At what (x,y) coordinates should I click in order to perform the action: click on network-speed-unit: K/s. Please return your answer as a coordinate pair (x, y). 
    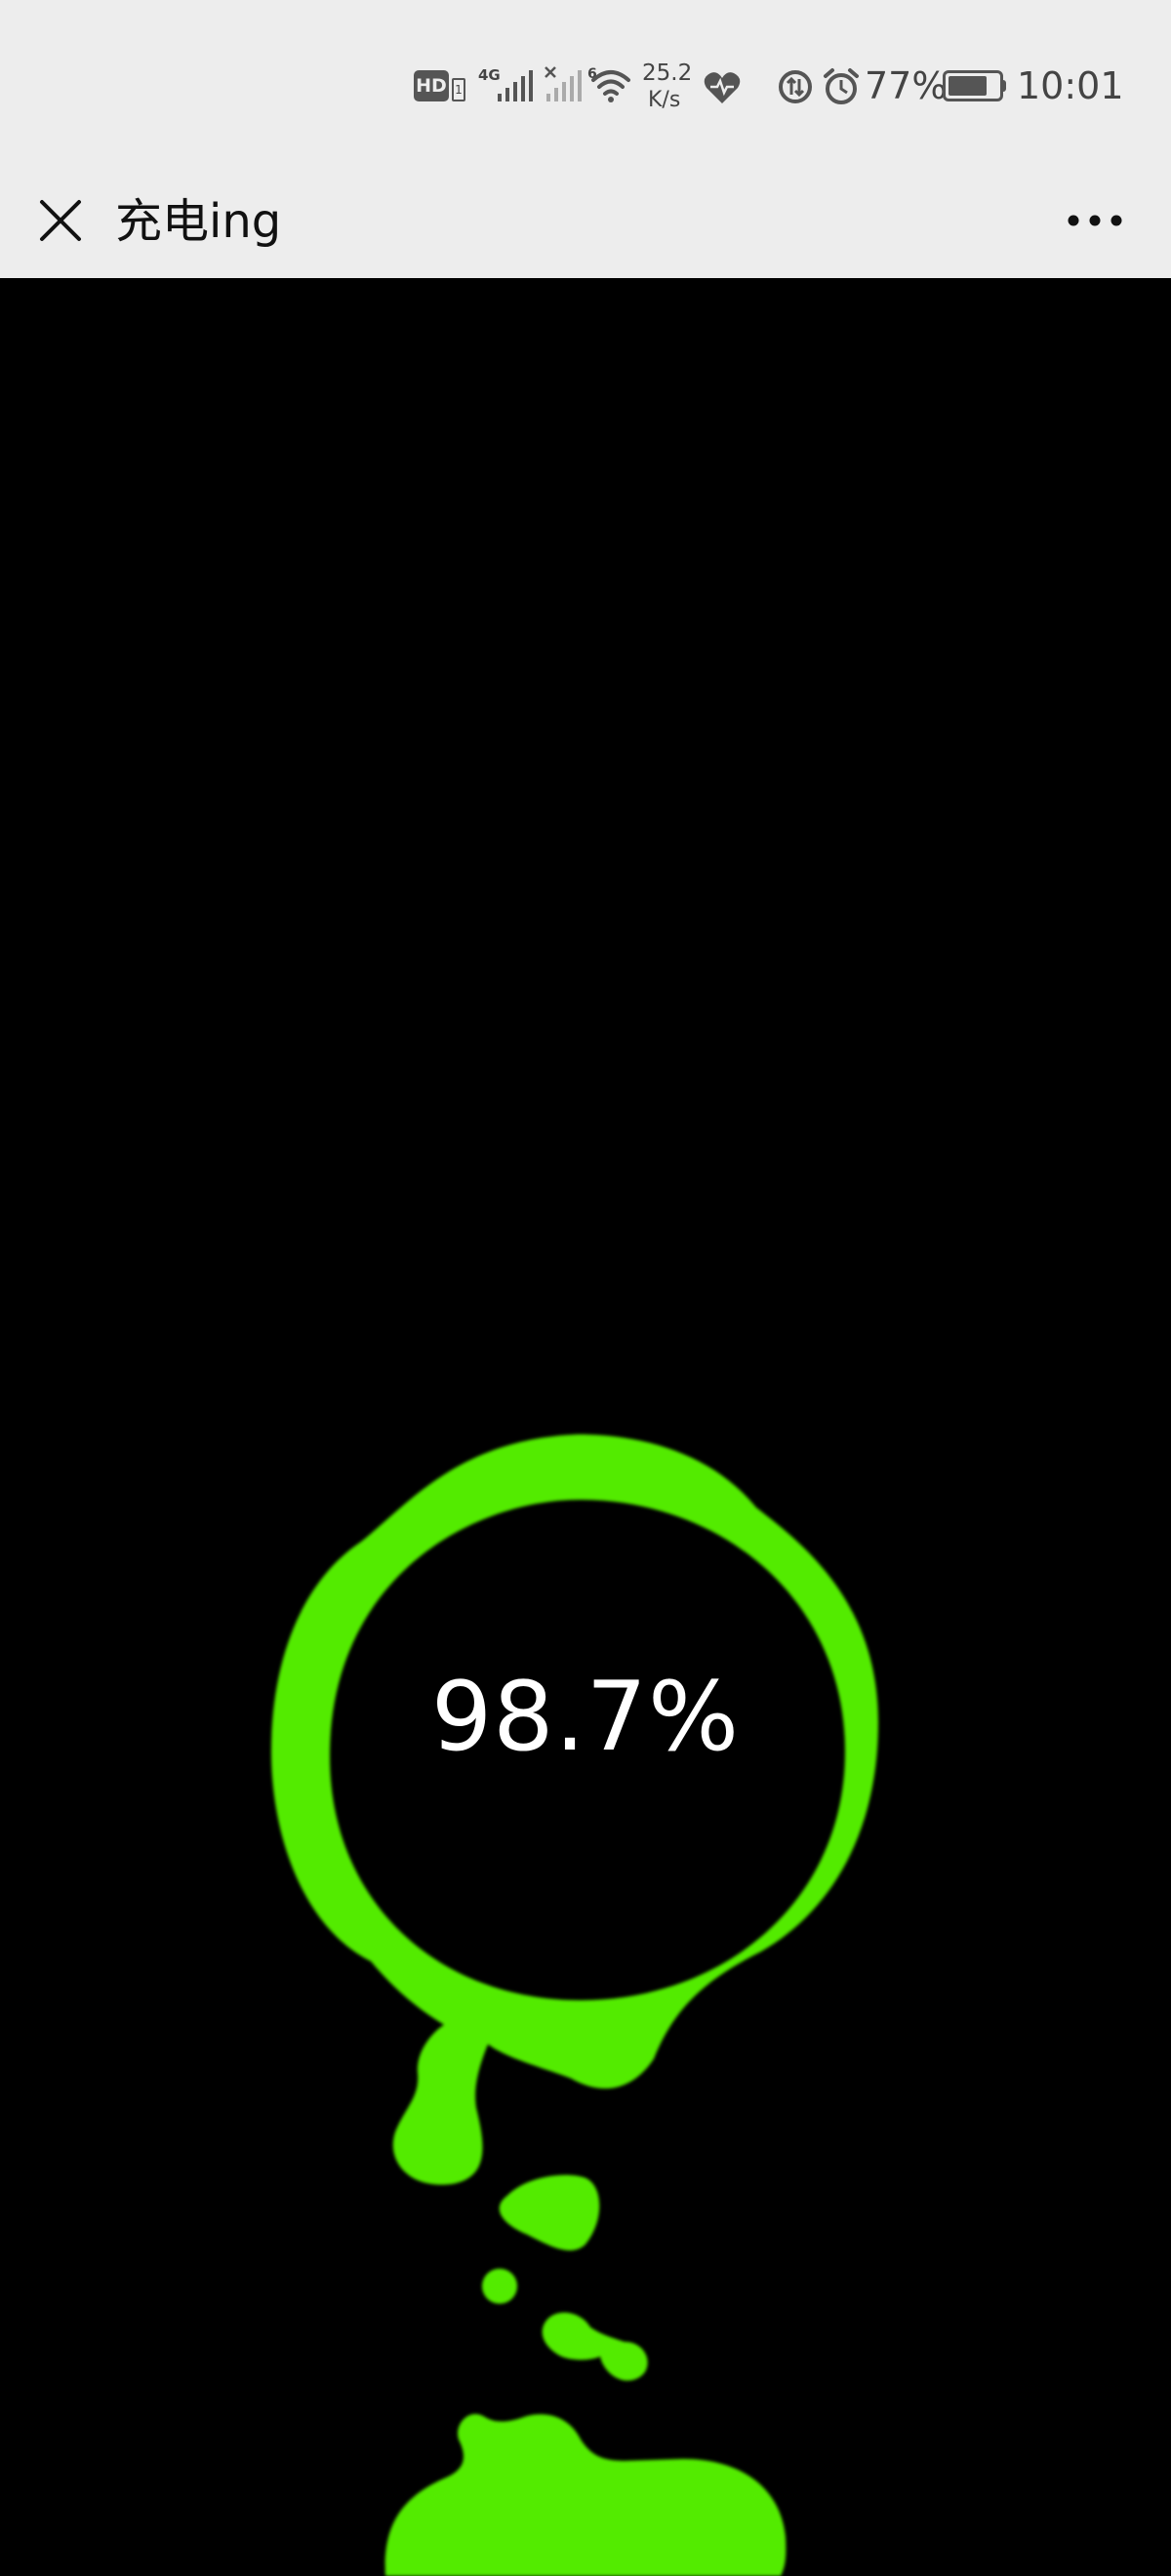
    Looking at the image, I should click on (664, 100).